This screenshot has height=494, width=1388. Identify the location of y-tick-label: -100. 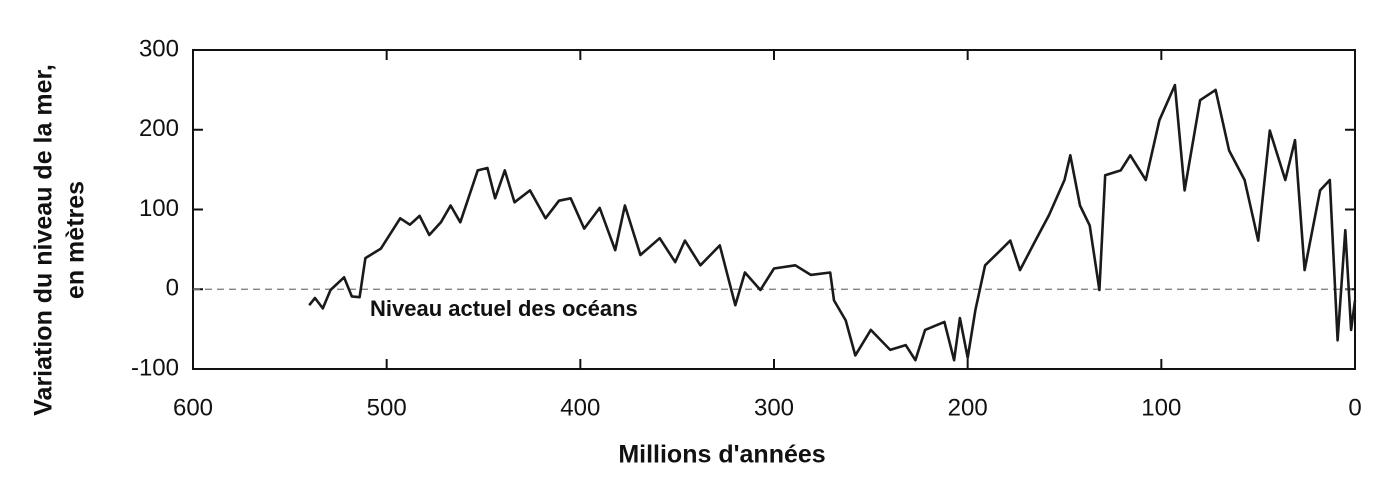
(155, 367).